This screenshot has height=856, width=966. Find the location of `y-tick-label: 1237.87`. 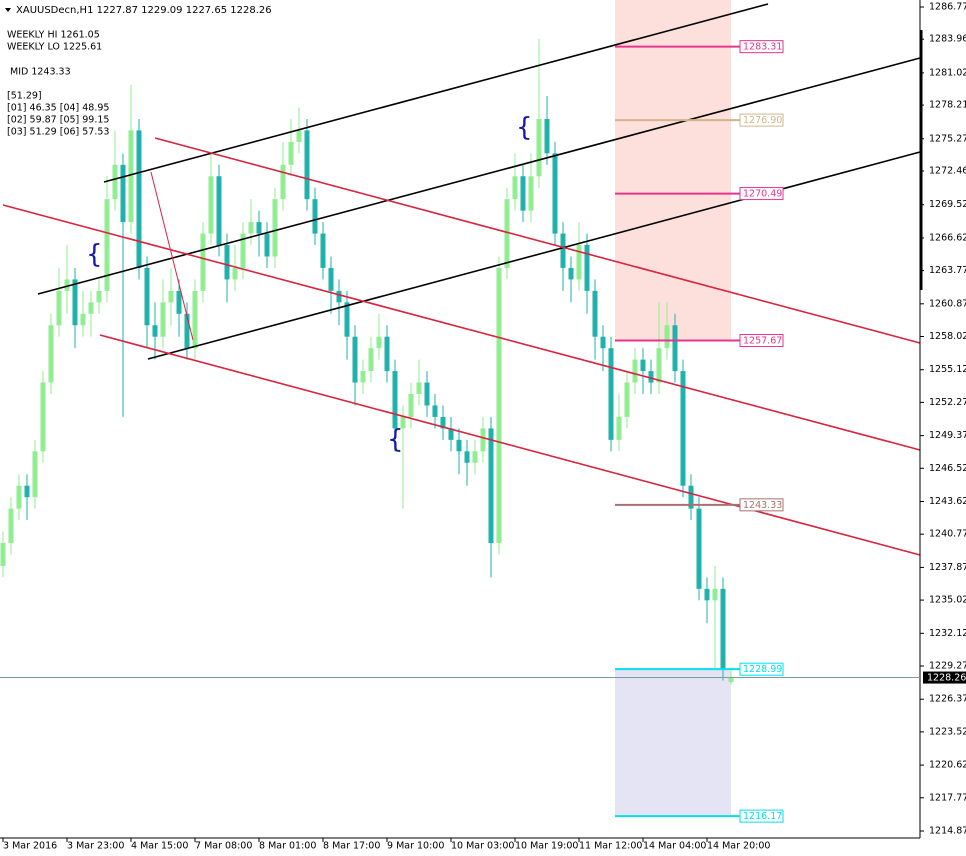

y-tick-label: 1237.87 is located at coordinates (947, 567).